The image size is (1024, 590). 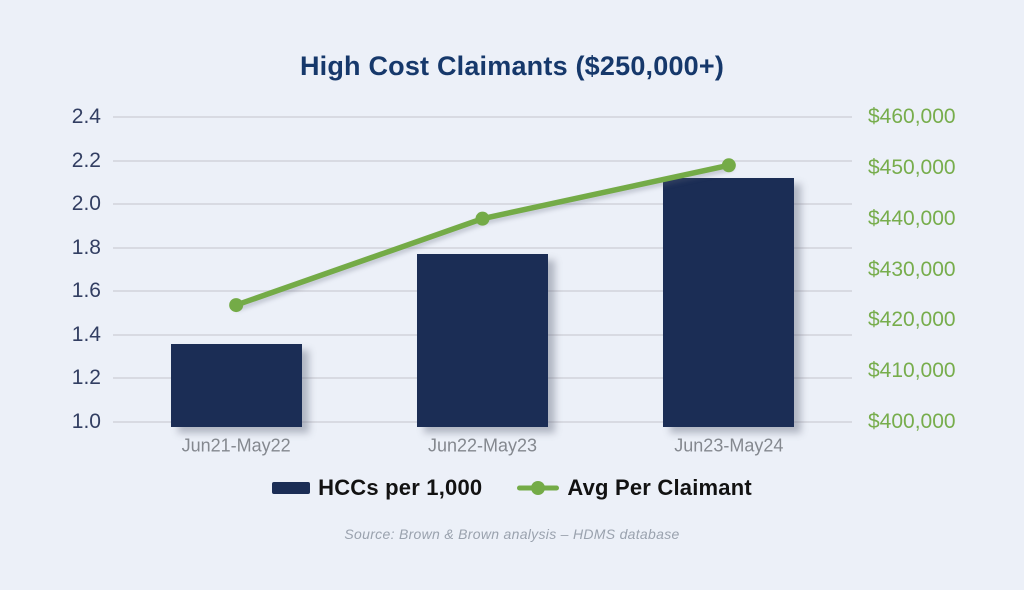 I want to click on right-axis-tick: $430,000, so click(x=912, y=269).